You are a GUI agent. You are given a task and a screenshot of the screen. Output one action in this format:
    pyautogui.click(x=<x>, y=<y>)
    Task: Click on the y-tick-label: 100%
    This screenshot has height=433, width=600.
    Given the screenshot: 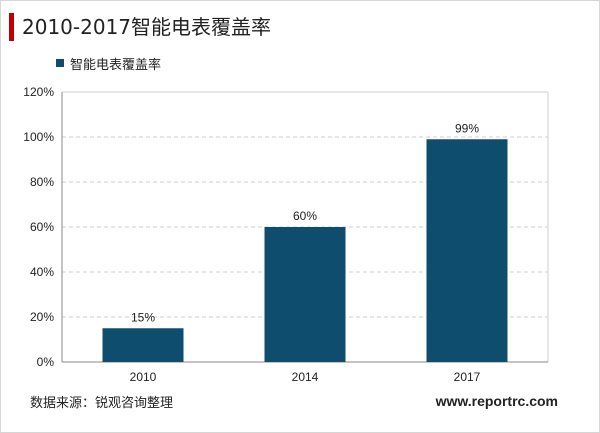 What is the action you would take?
    pyautogui.click(x=38, y=137)
    